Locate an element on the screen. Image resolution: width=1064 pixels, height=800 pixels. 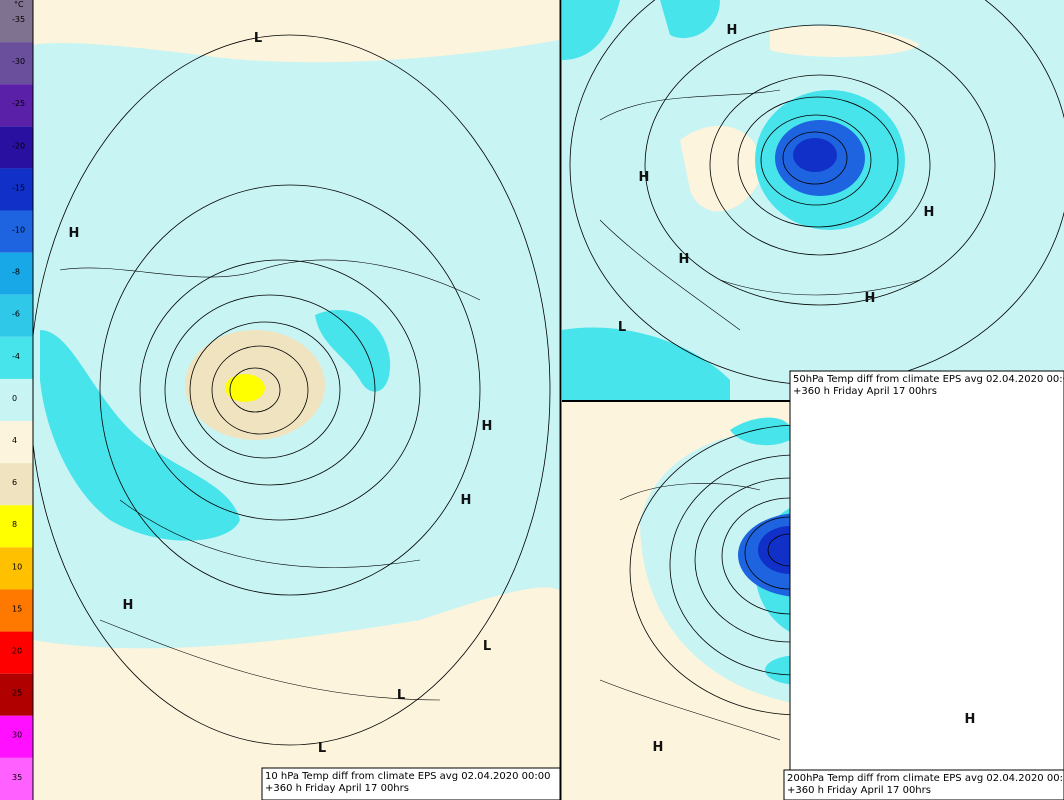
legend-label: -10 is located at coordinates (18, 229).